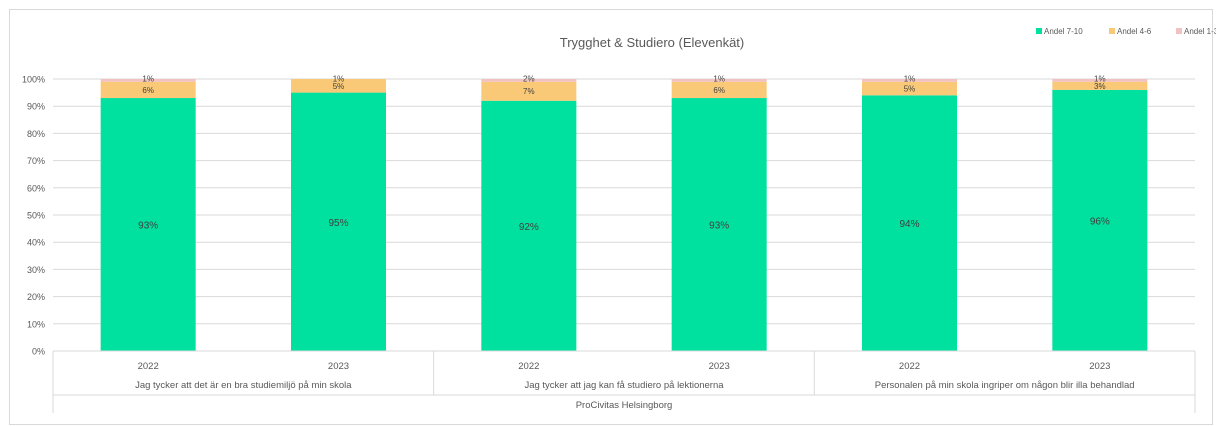 Image resolution: width=1216 pixels, height=426 pixels. What do you see at coordinates (36, 270) in the screenshot?
I see `y-tick-label: 30%` at bounding box center [36, 270].